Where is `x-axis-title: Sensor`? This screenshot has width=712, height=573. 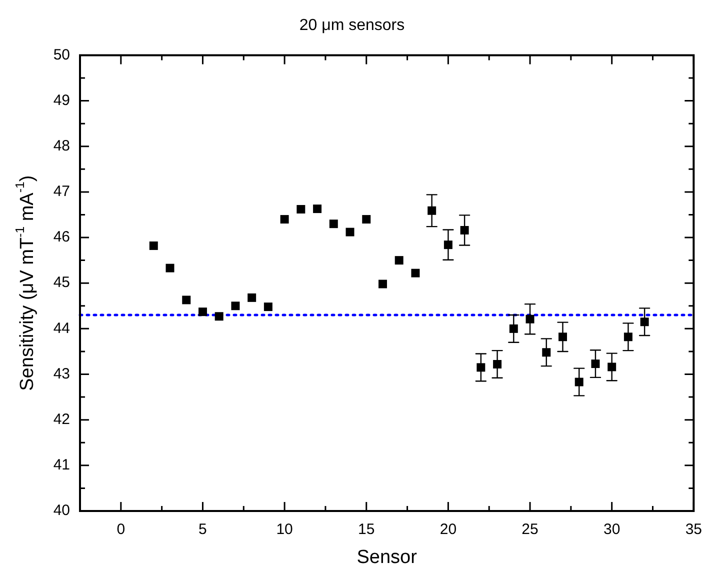
x-axis-title: Sensor is located at coordinates (387, 557).